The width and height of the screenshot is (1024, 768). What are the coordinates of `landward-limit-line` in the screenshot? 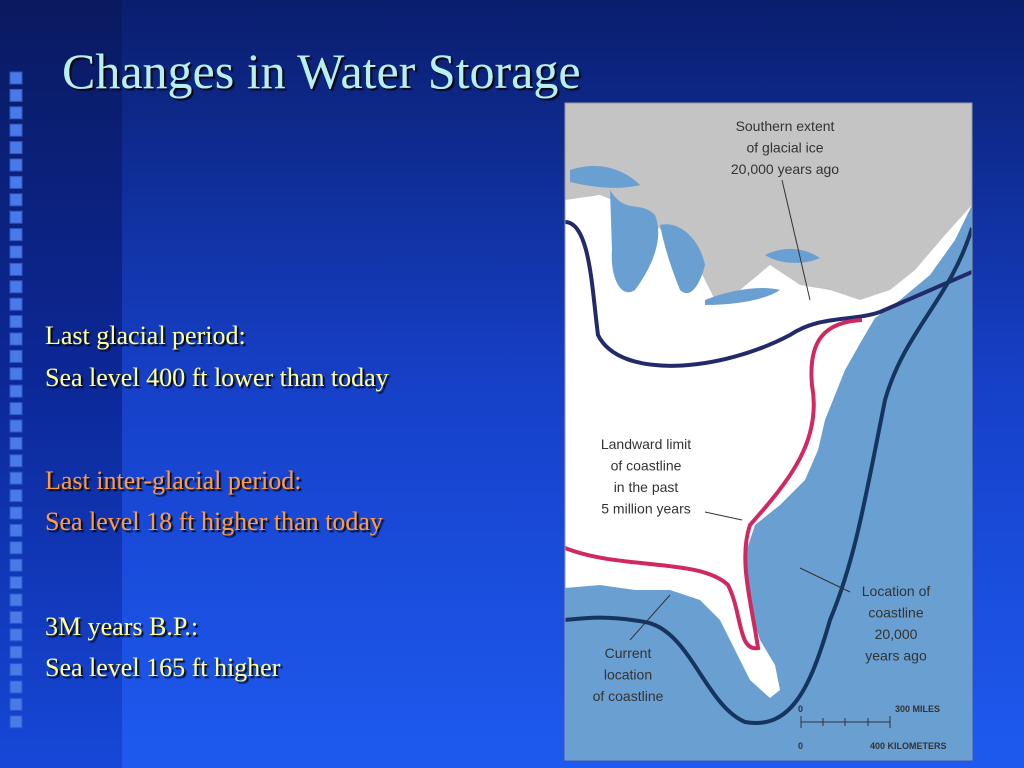 It's located at (714, 484).